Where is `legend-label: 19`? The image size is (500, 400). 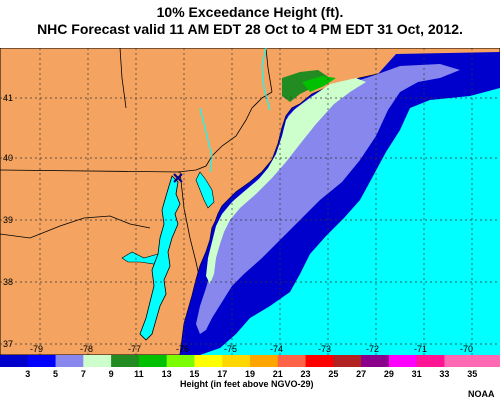 legend-label: 19 is located at coordinates (250, 374).